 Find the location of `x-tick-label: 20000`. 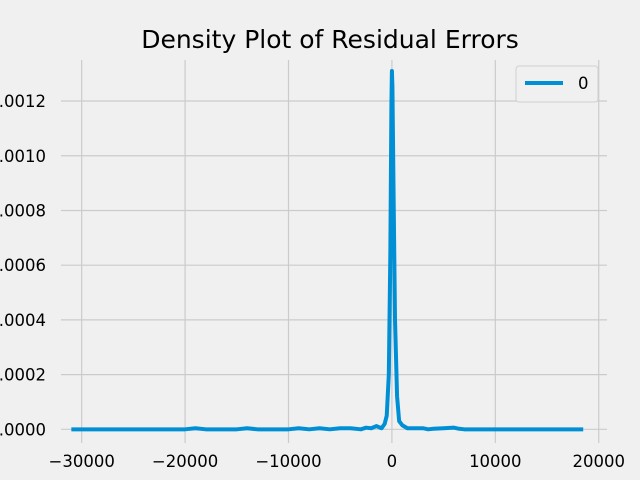

x-tick-label: 20000 is located at coordinates (598, 461).